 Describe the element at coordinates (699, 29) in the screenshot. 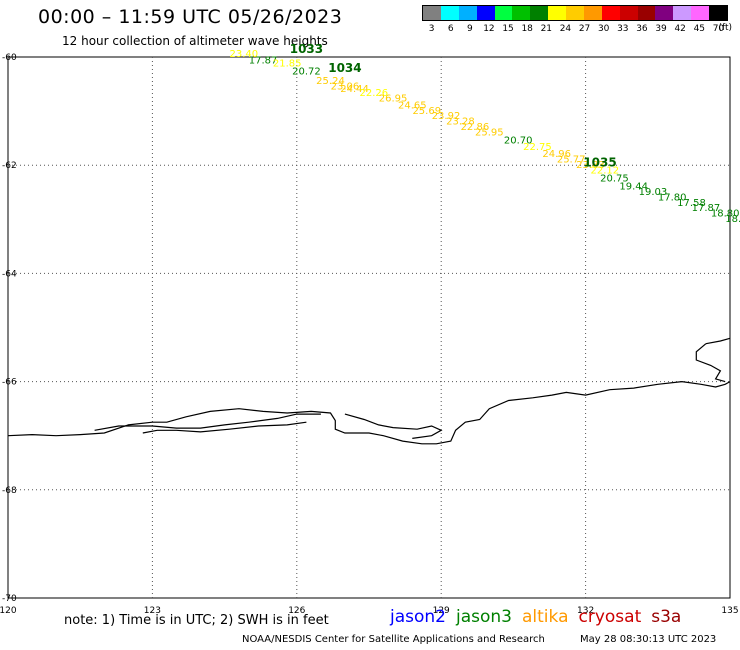

I see `legend-label: 45` at that location.